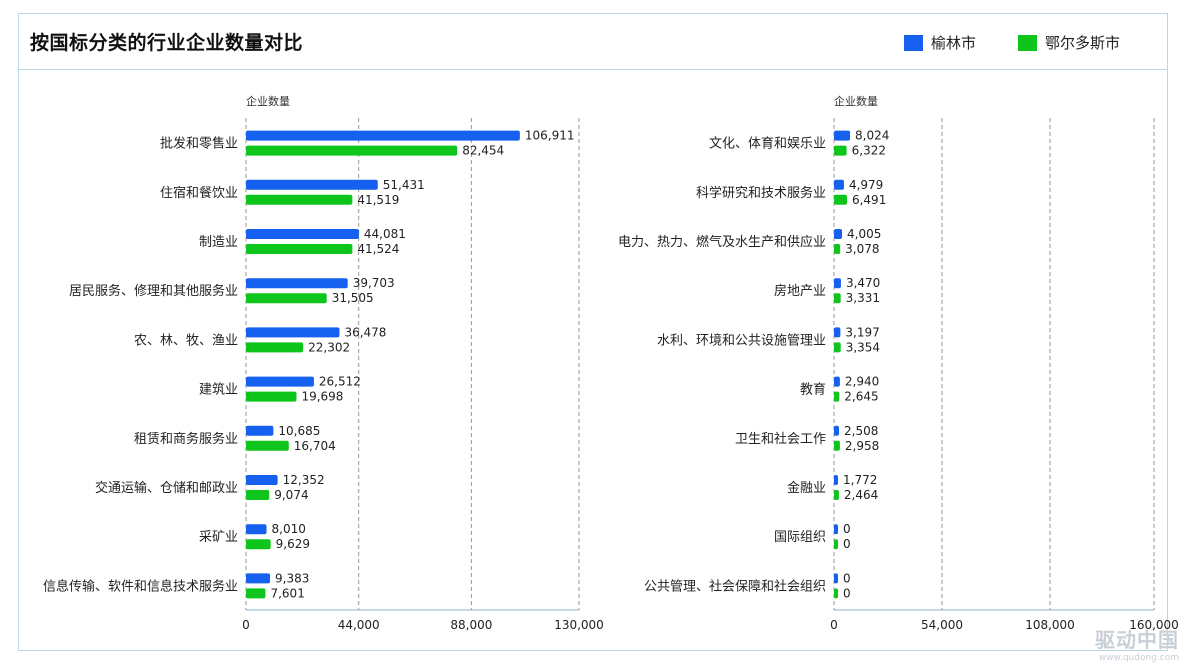  Describe the element at coordinates (741, 340) in the screenshot. I see `panel2-category-label: 水利、环境和公共设施管理业` at that location.